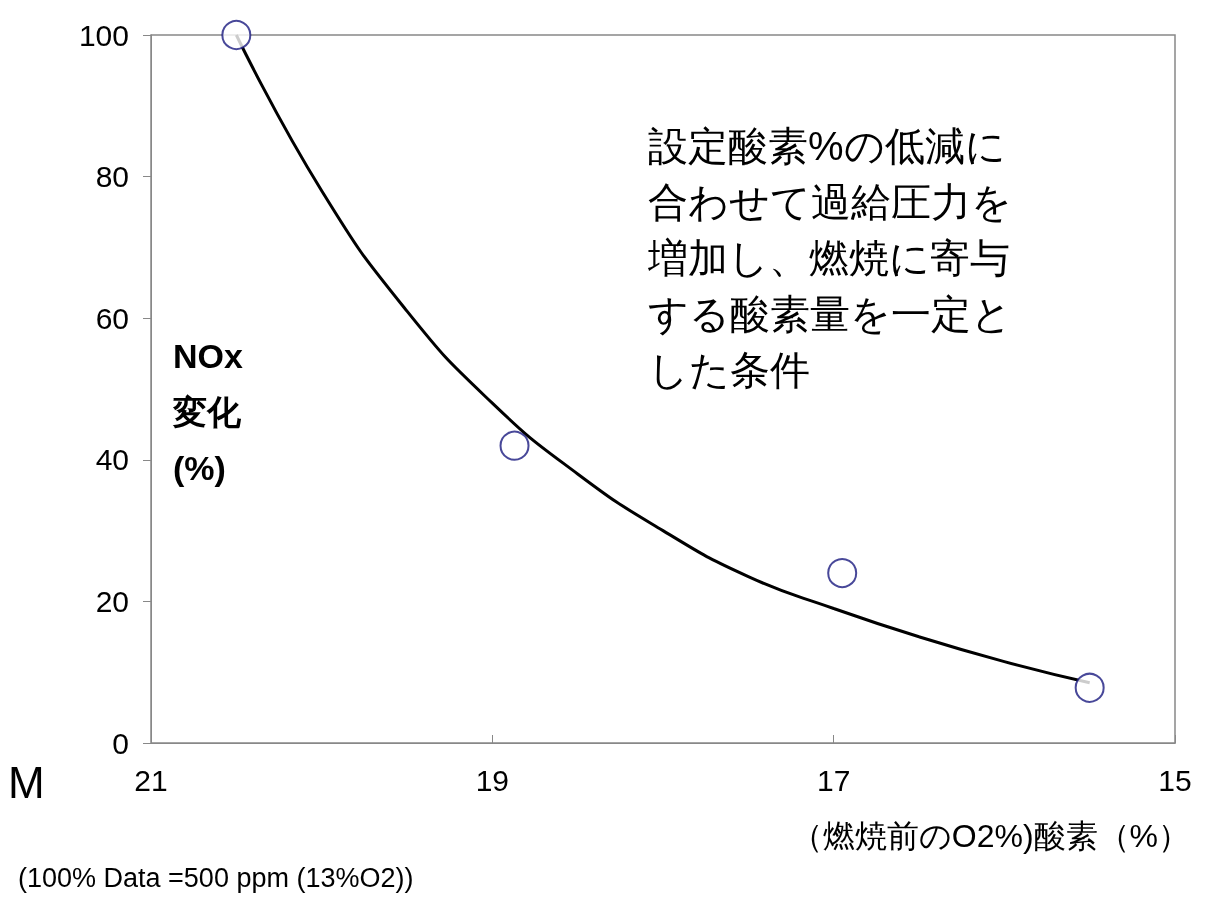 The image size is (1216, 909). I want to click on y-tick-label: 0, so click(120, 743).